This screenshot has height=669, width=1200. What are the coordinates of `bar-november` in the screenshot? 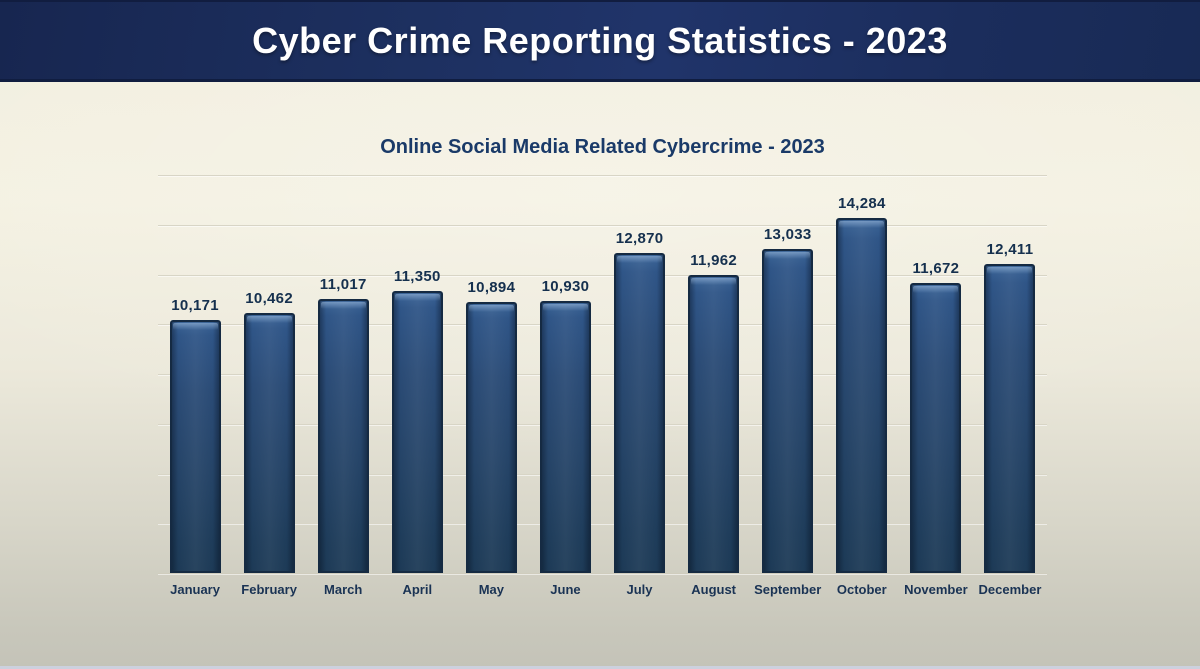 It's located at (936, 428).